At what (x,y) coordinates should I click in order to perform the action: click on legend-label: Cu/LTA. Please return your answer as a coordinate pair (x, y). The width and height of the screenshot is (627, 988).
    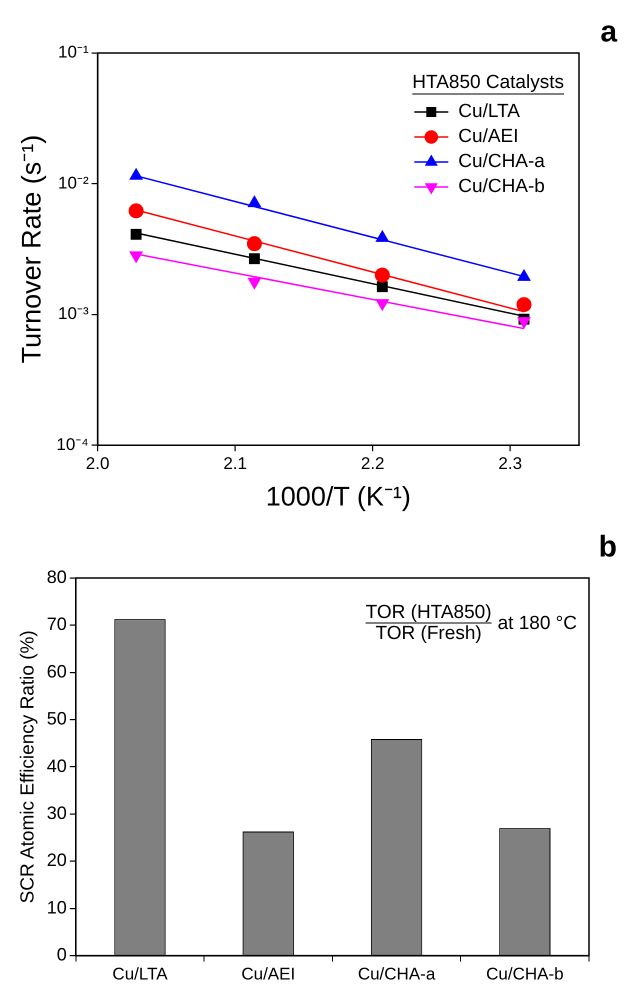
    Looking at the image, I should click on (489, 111).